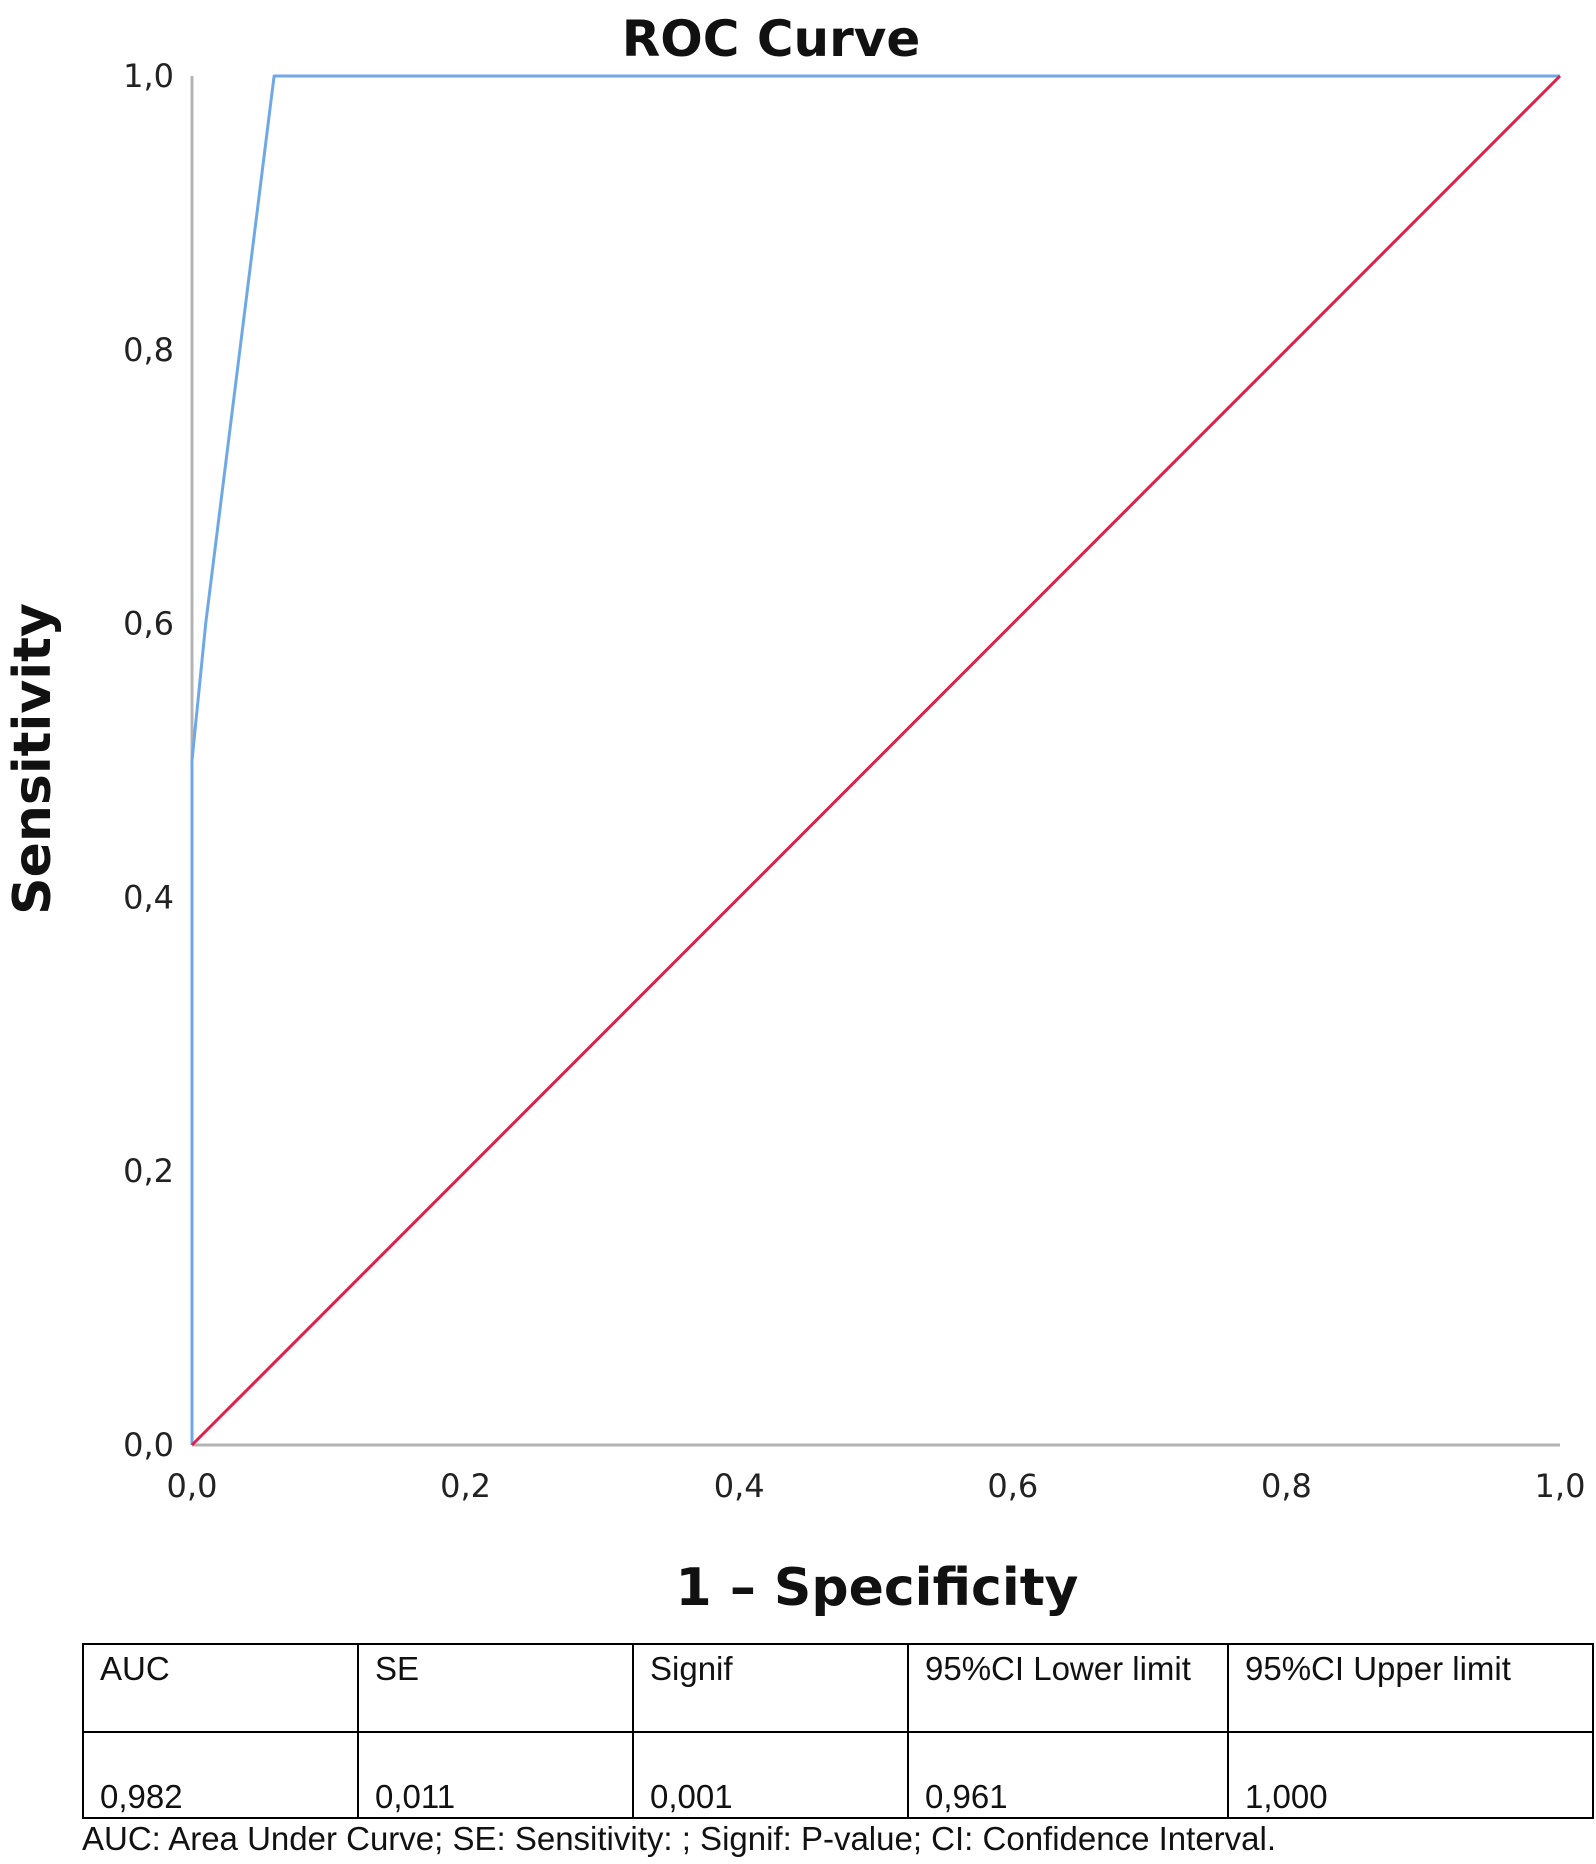  Describe the element at coordinates (1012, 1486) in the screenshot. I see `x-tick-label: 0,6` at that location.